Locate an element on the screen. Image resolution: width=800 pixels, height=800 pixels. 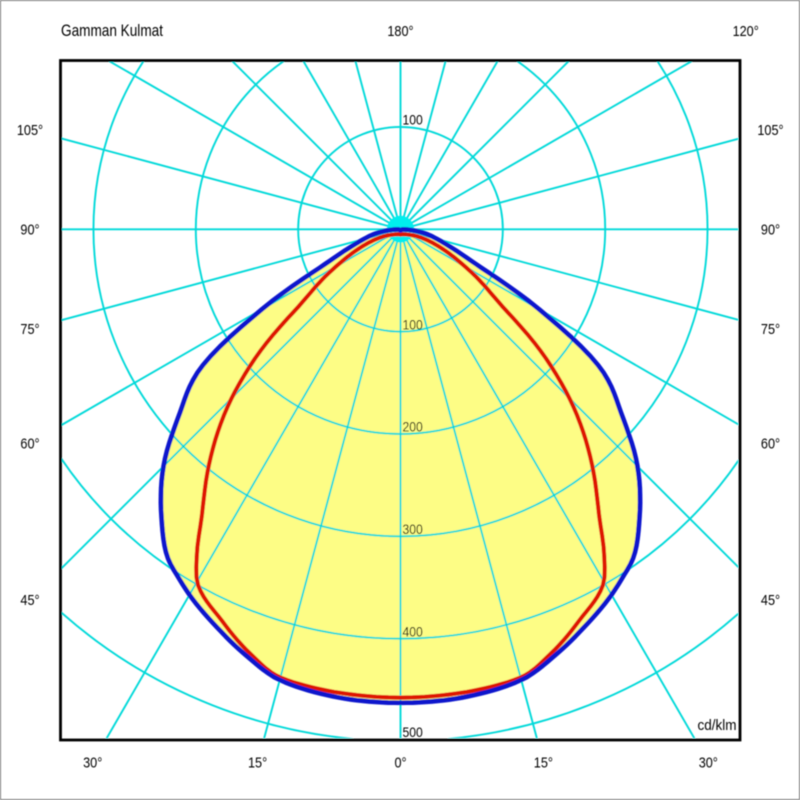
svg-text: 120° is located at coordinates (746, 31).